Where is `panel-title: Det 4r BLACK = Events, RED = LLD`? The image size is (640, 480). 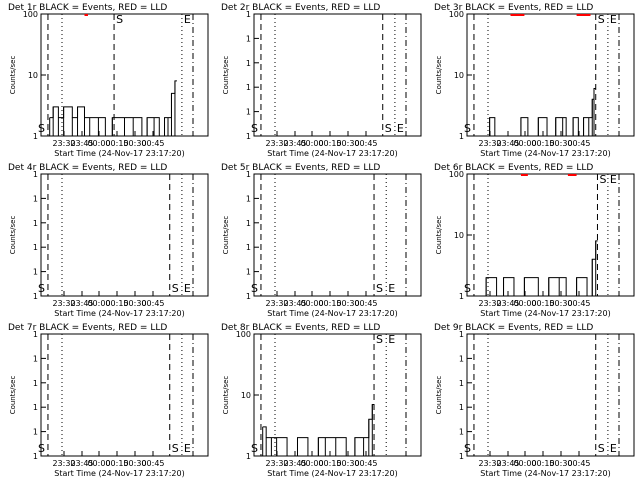 panel-title: Det 4r BLACK = Events, RED = LLD is located at coordinates (87, 168).